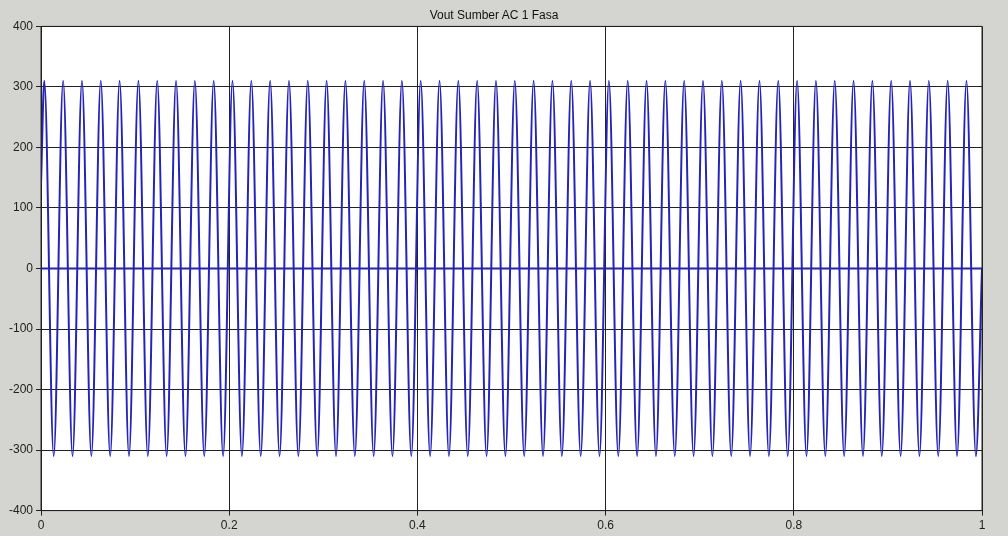 The width and height of the screenshot is (1008, 536). Describe the element at coordinates (23, 207) in the screenshot. I see `y-tick-label: 100` at that location.